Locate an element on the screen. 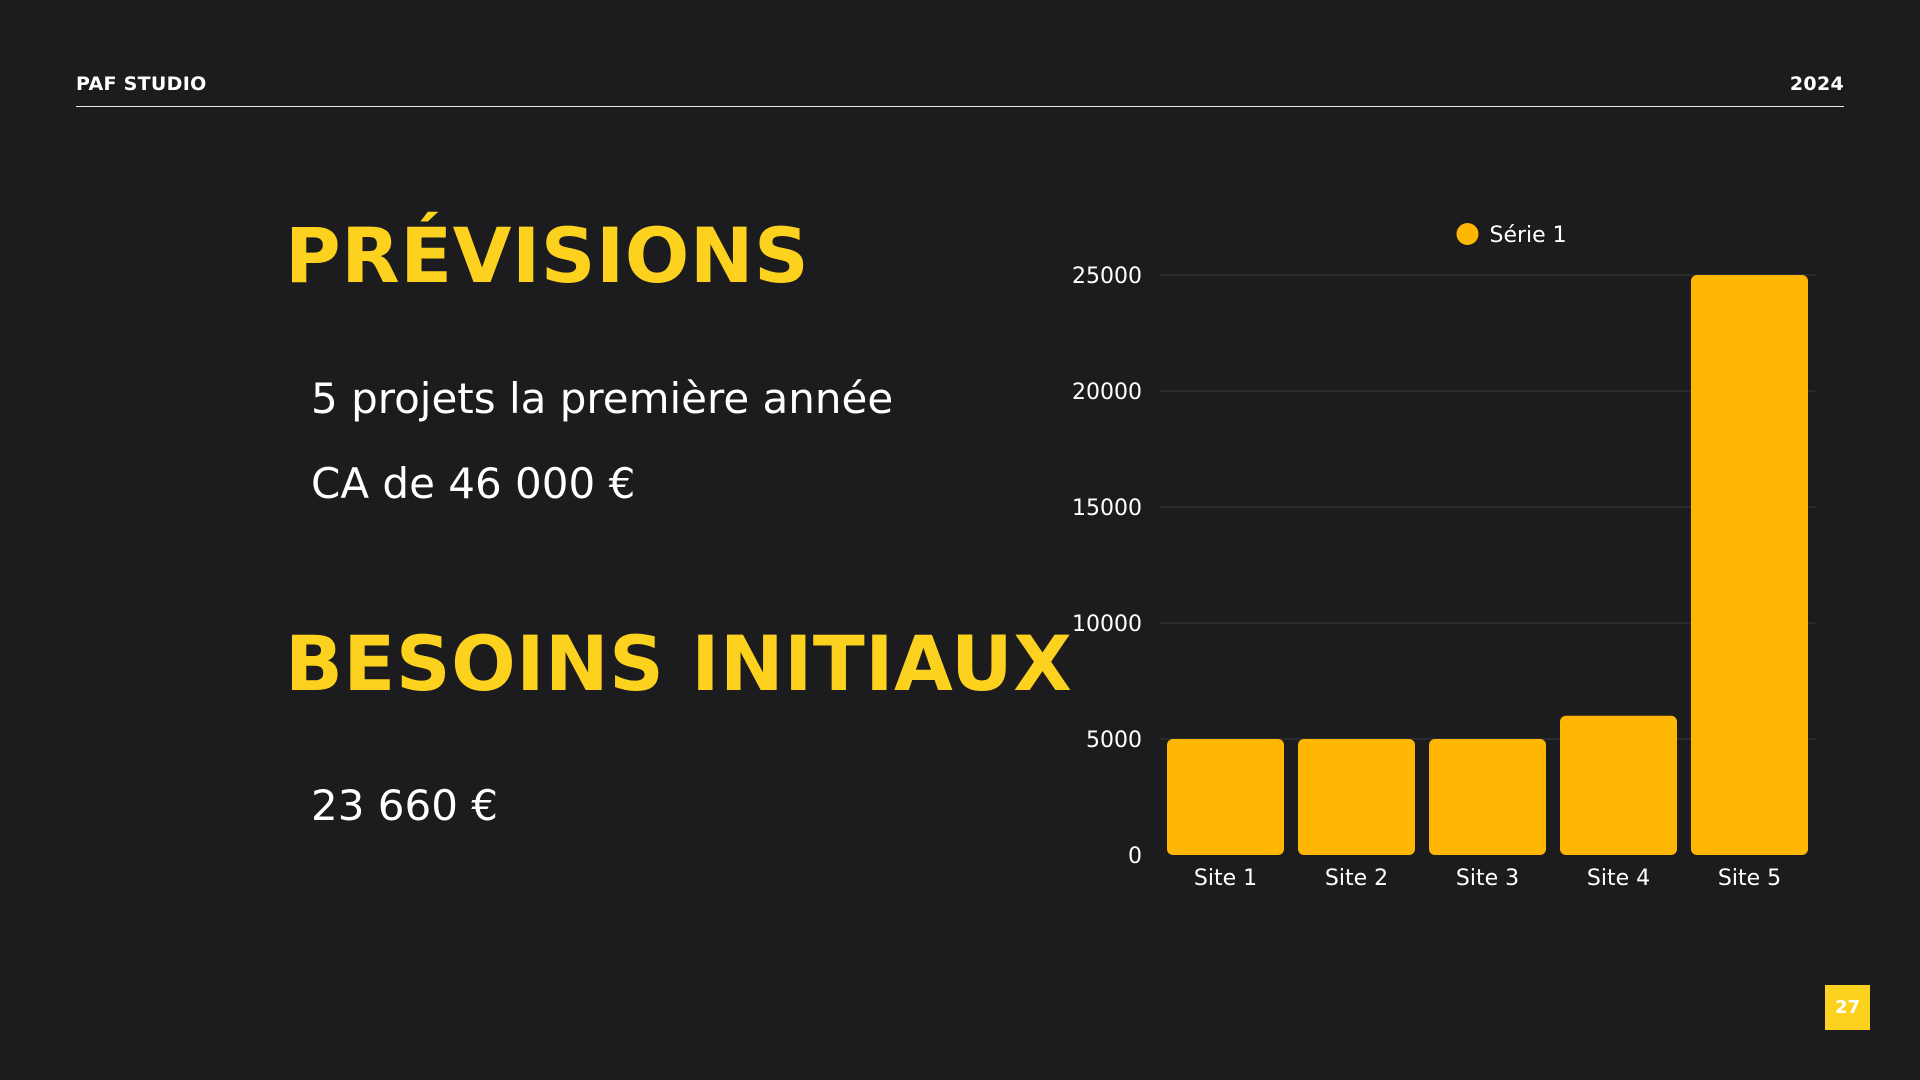 The width and height of the screenshot is (1920, 1080). x-tick-label: Site 3 is located at coordinates (1487, 878).